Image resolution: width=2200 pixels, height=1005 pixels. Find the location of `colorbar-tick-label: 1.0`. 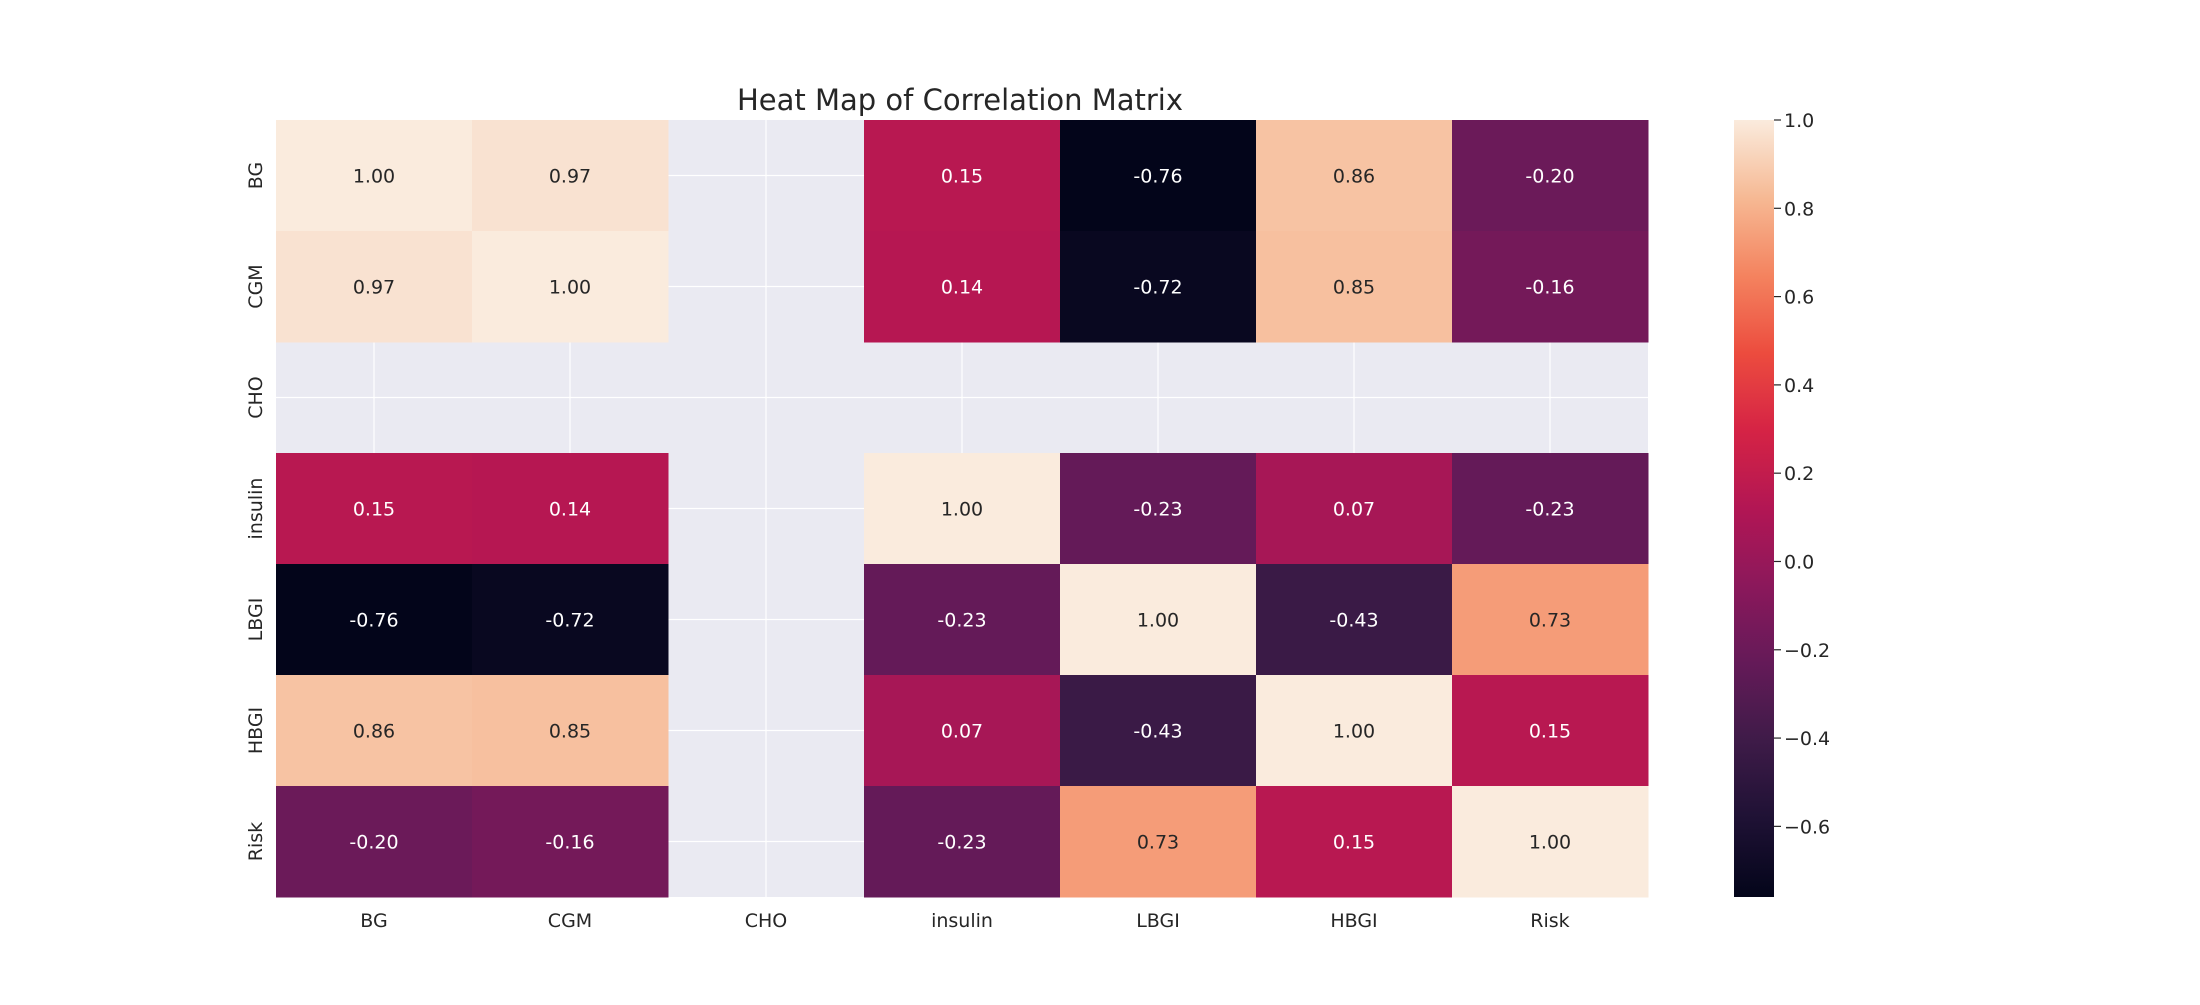

colorbar-tick-label: 1.0 is located at coordinates (1799, 121).